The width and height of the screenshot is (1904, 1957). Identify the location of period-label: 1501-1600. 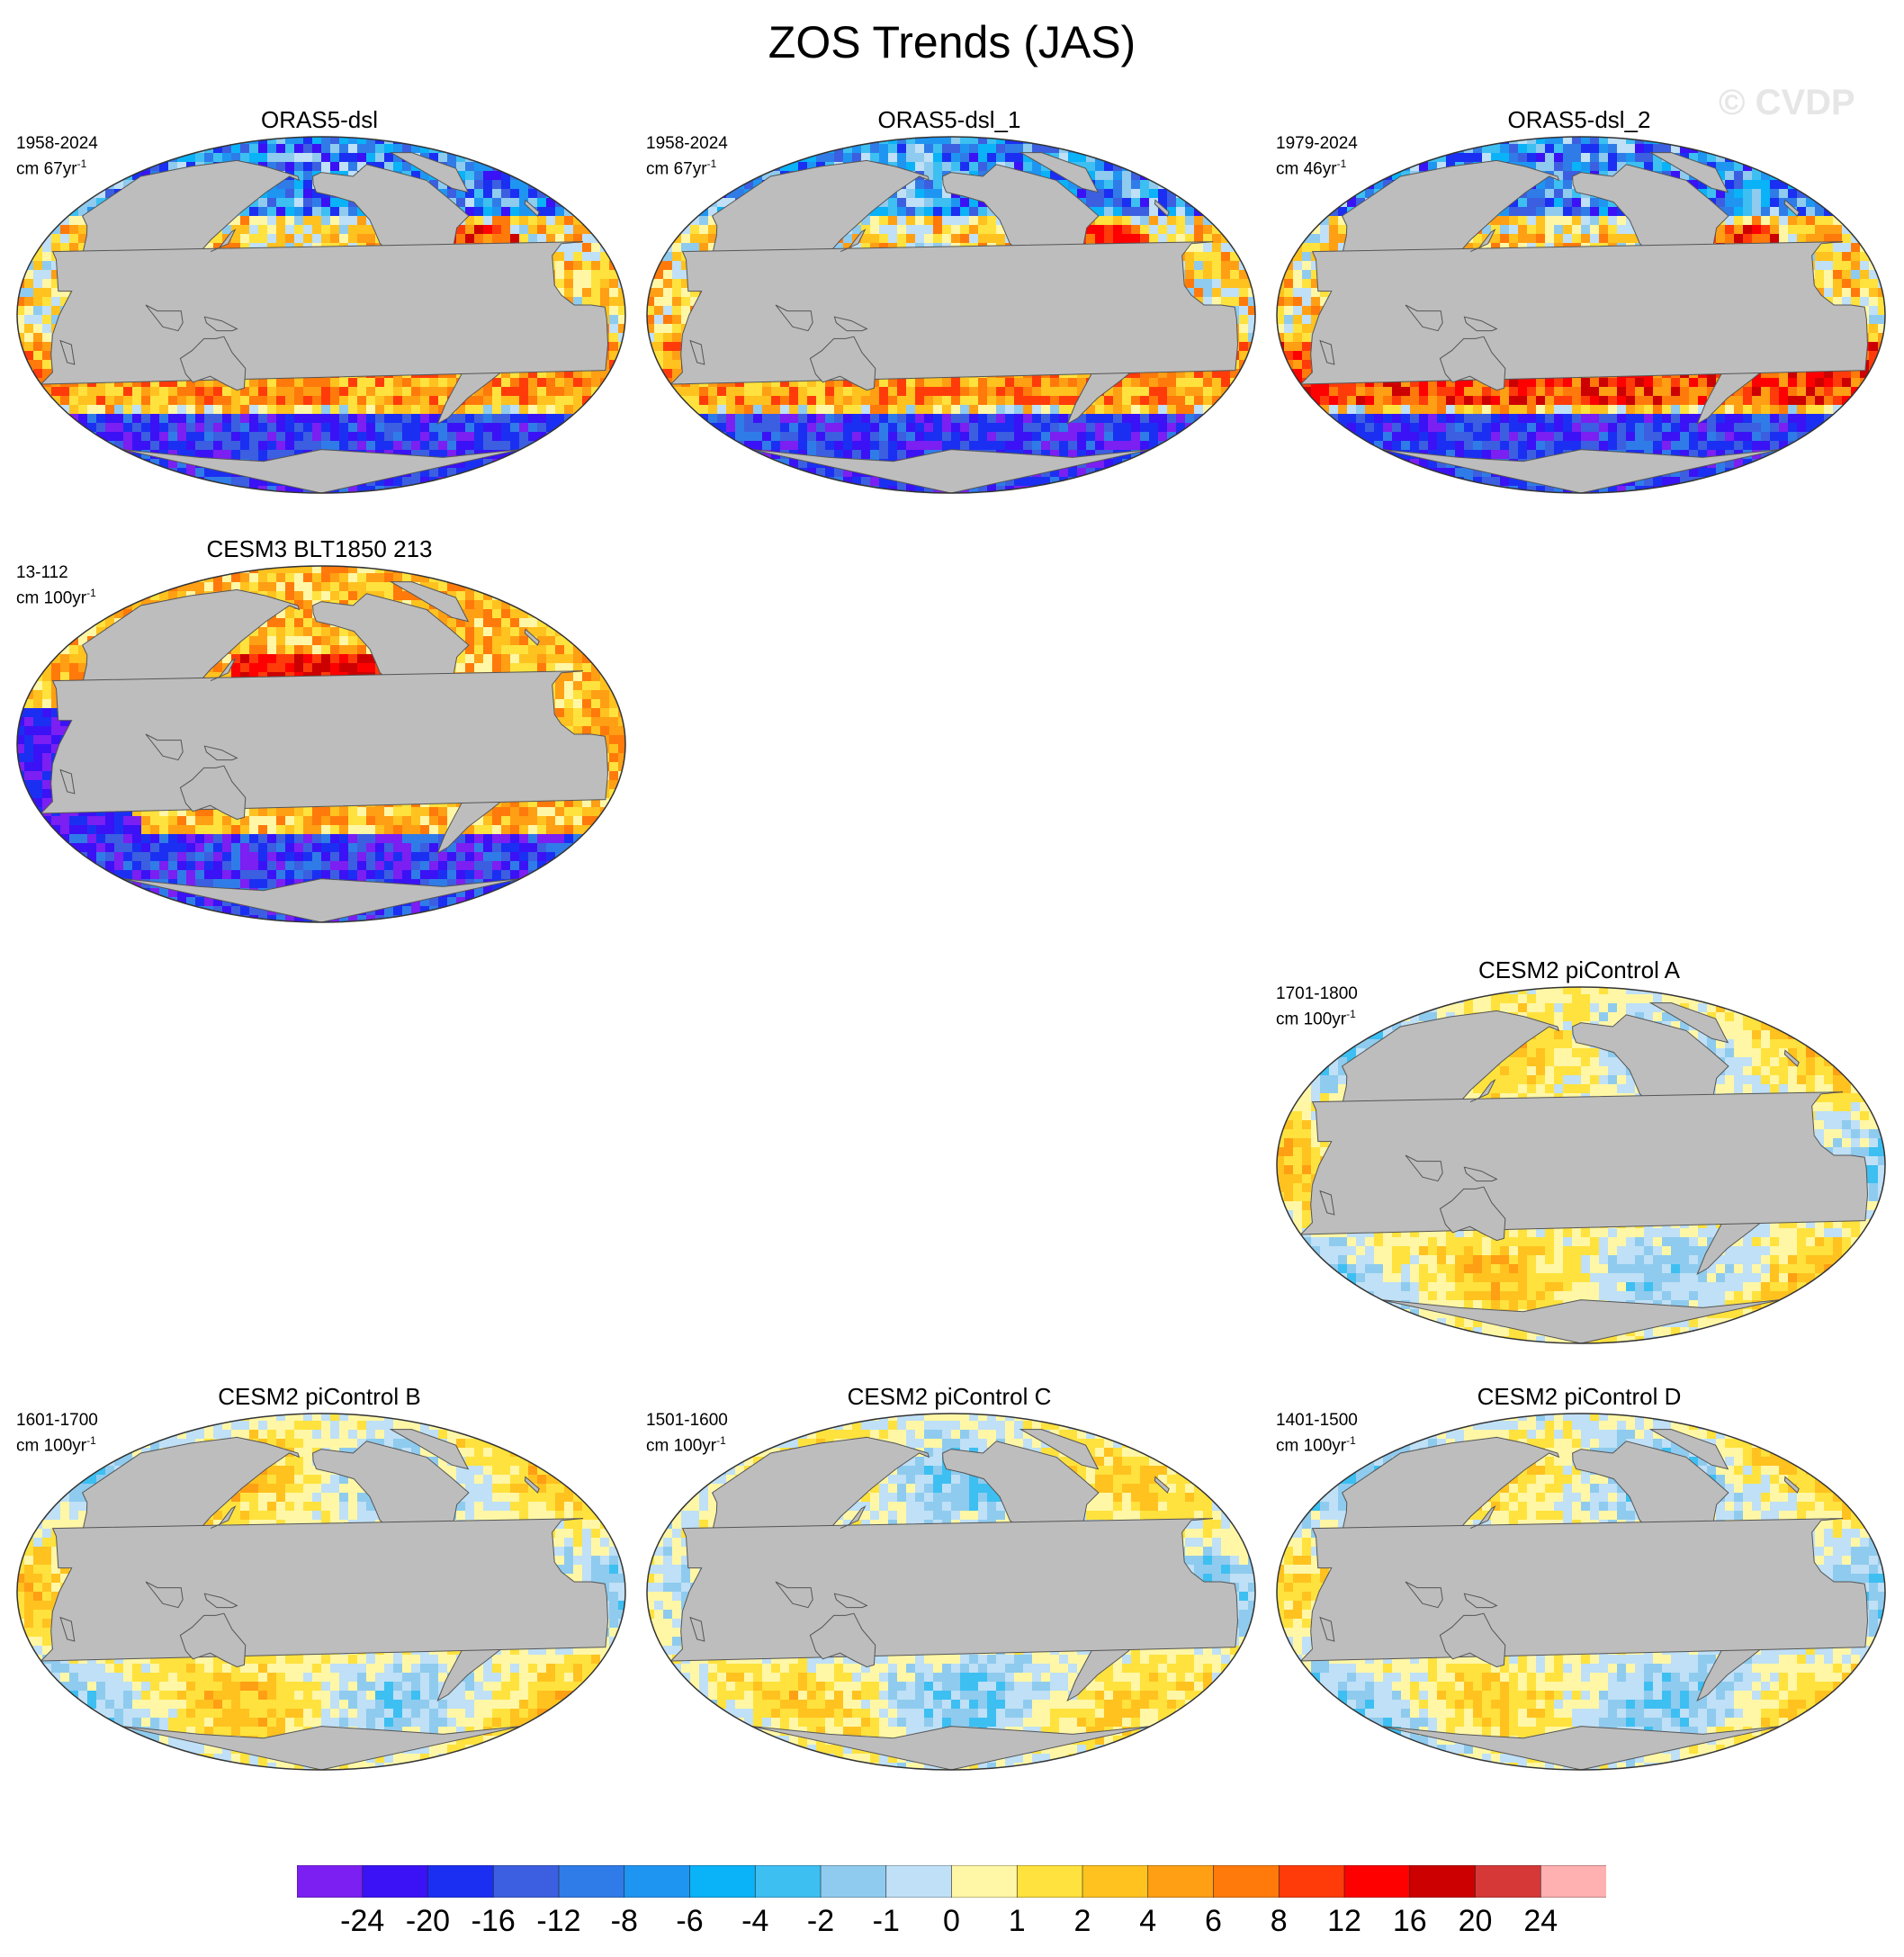
(687, 1420).